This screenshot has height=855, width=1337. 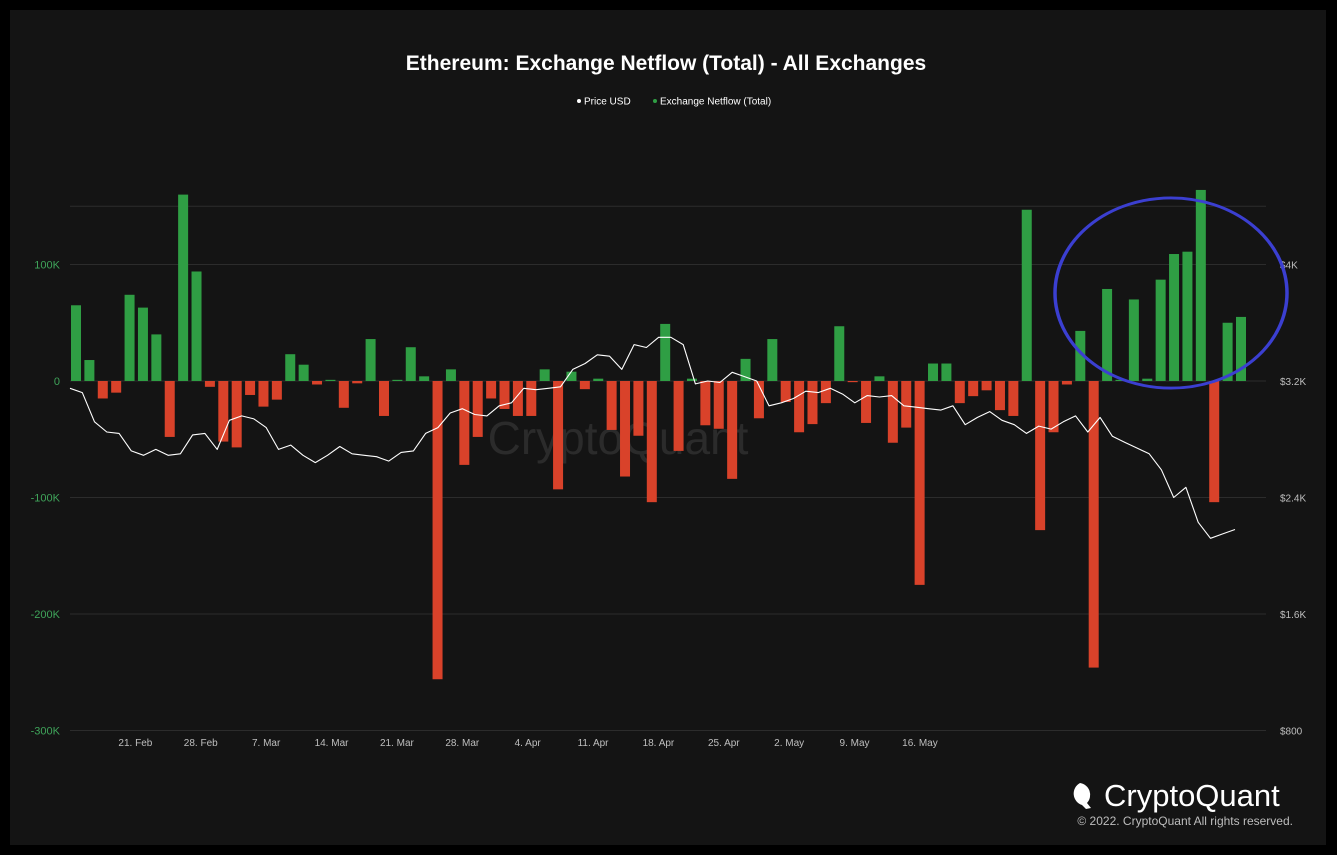 I want to click on x-tick-label: 25. Apr, so click(x=724, y=743).